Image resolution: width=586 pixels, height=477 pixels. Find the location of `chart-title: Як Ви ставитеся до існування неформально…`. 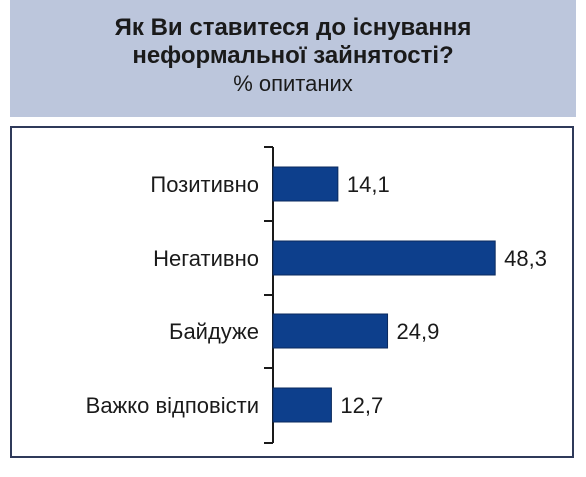

chart-title: Як Ви ставитеся до існування неформально… is located at coordinates (293, 42).